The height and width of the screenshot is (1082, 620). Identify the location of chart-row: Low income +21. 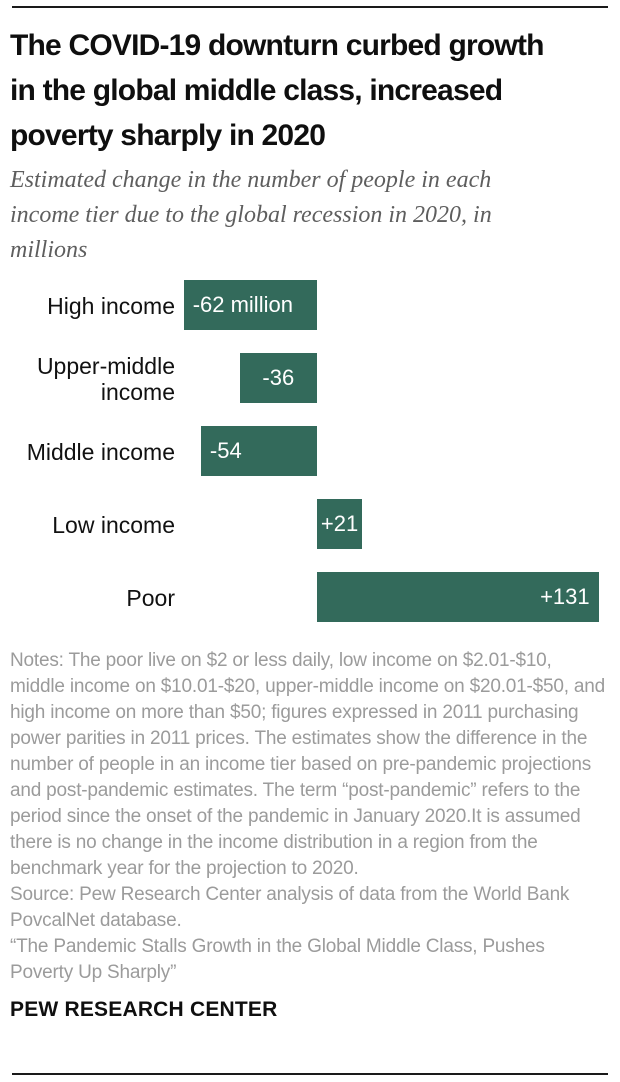
(310, 524).